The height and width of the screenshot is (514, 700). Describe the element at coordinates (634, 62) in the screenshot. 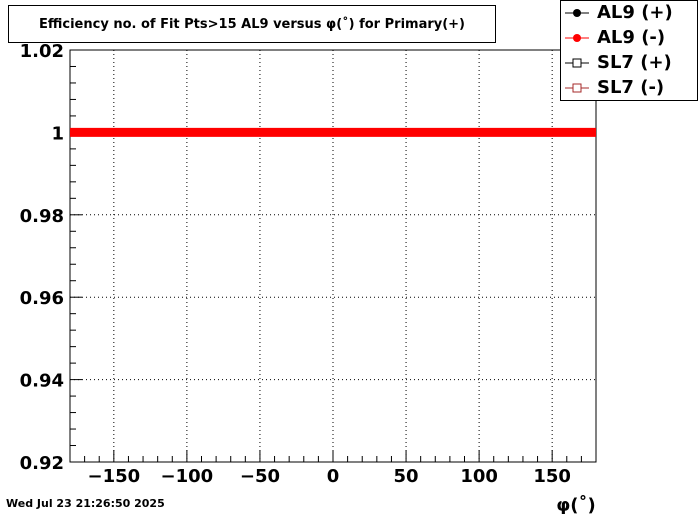

I see `legend-label: SL7 (+)` at that location.